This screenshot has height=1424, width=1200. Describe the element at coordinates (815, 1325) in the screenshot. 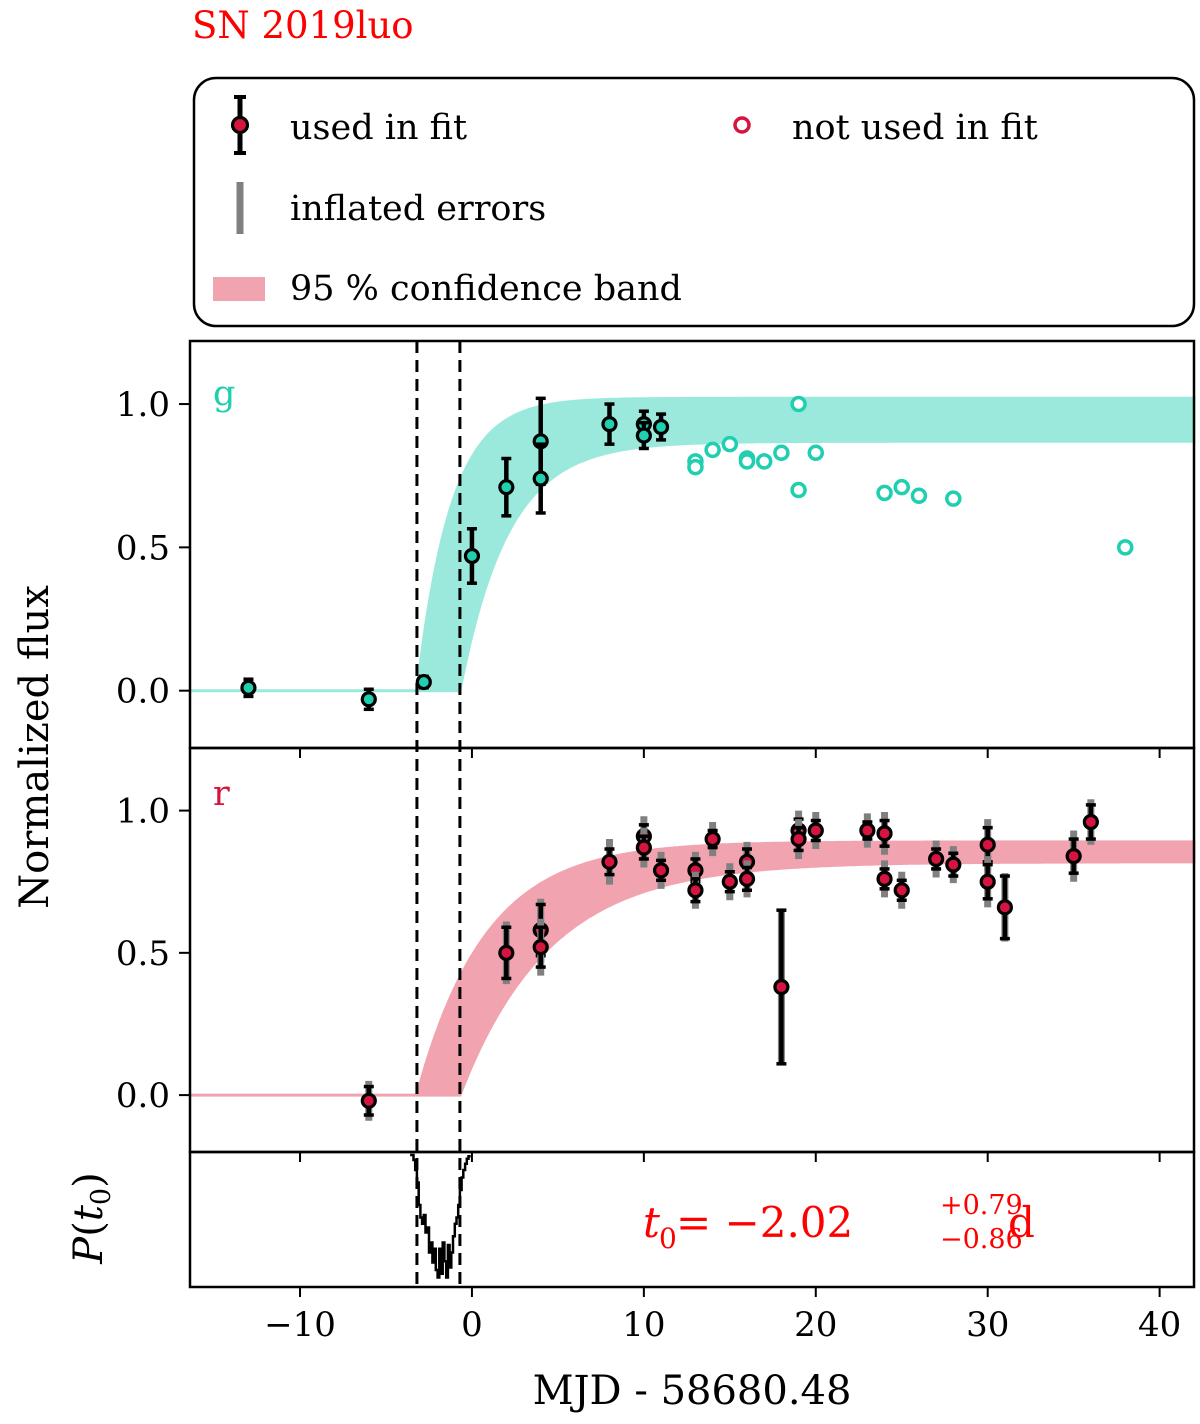

I see `xtick-label: 20` at that location.